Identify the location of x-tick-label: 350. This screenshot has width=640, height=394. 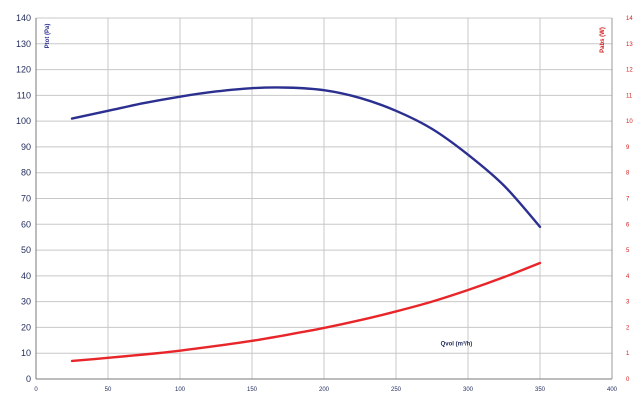
(540, 390).